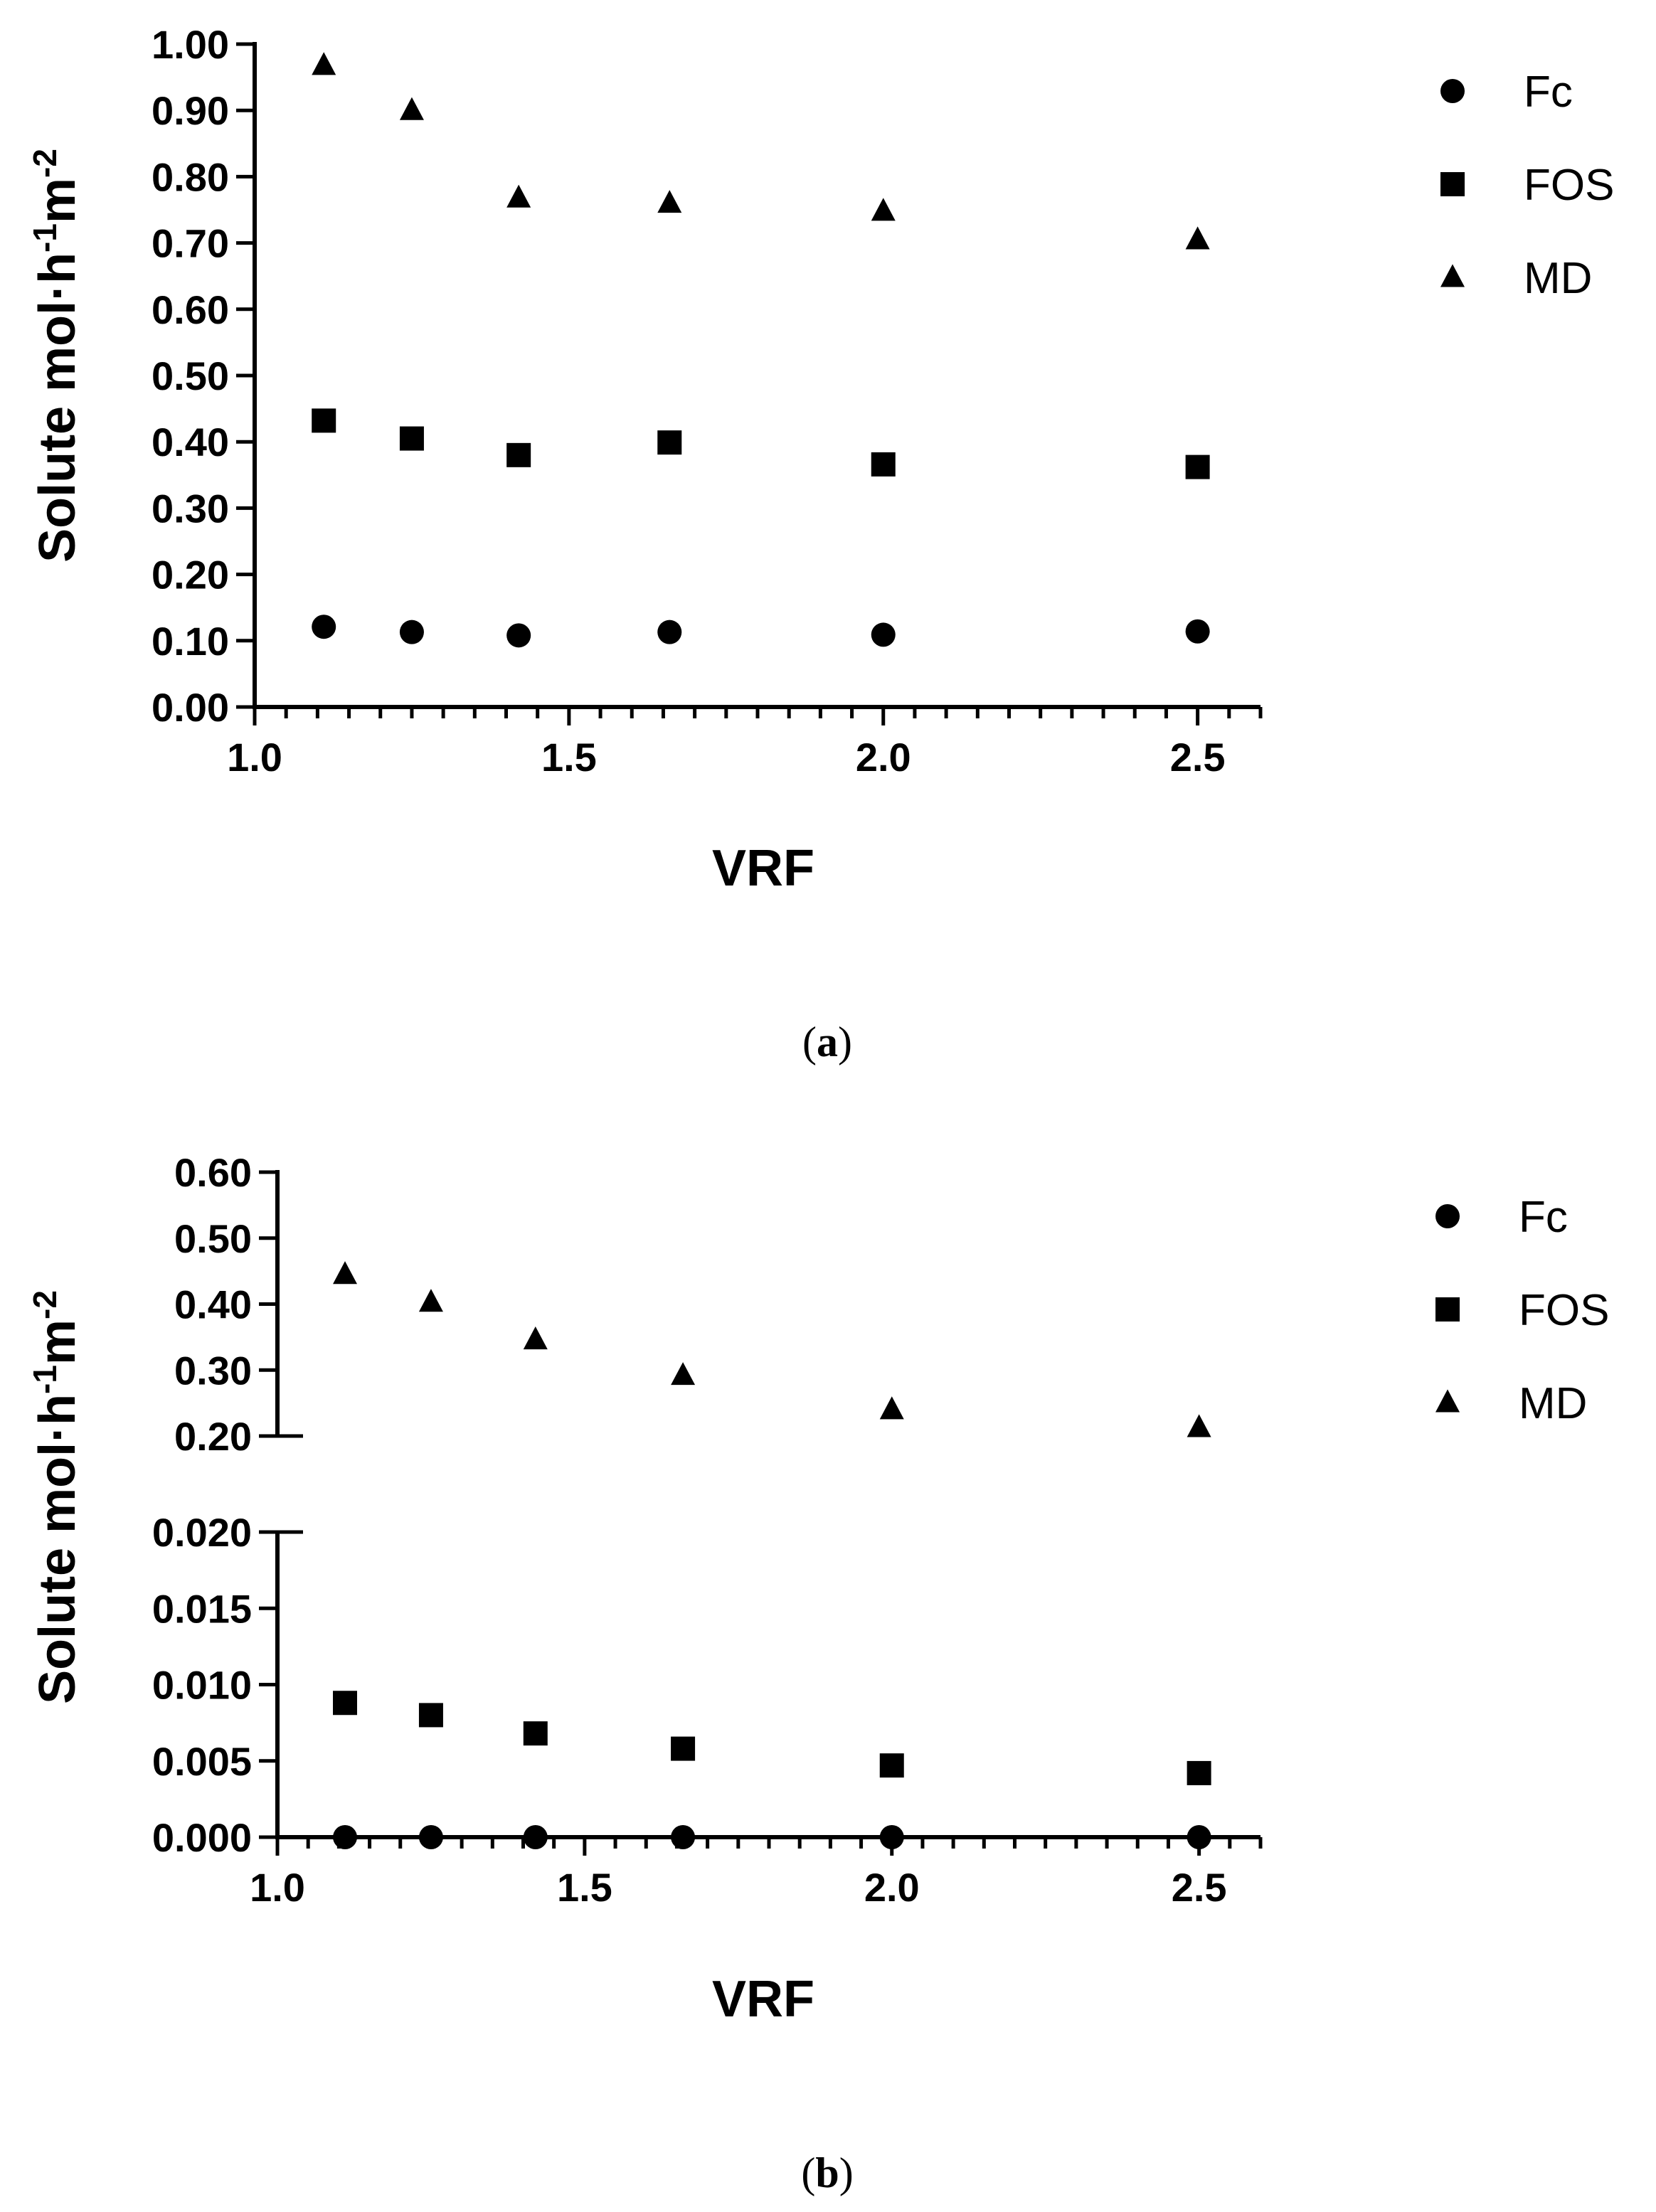  Describe the element at coordinates (827, 2172) in the screenshot. I see `panel-label-b: (b)` at that location.